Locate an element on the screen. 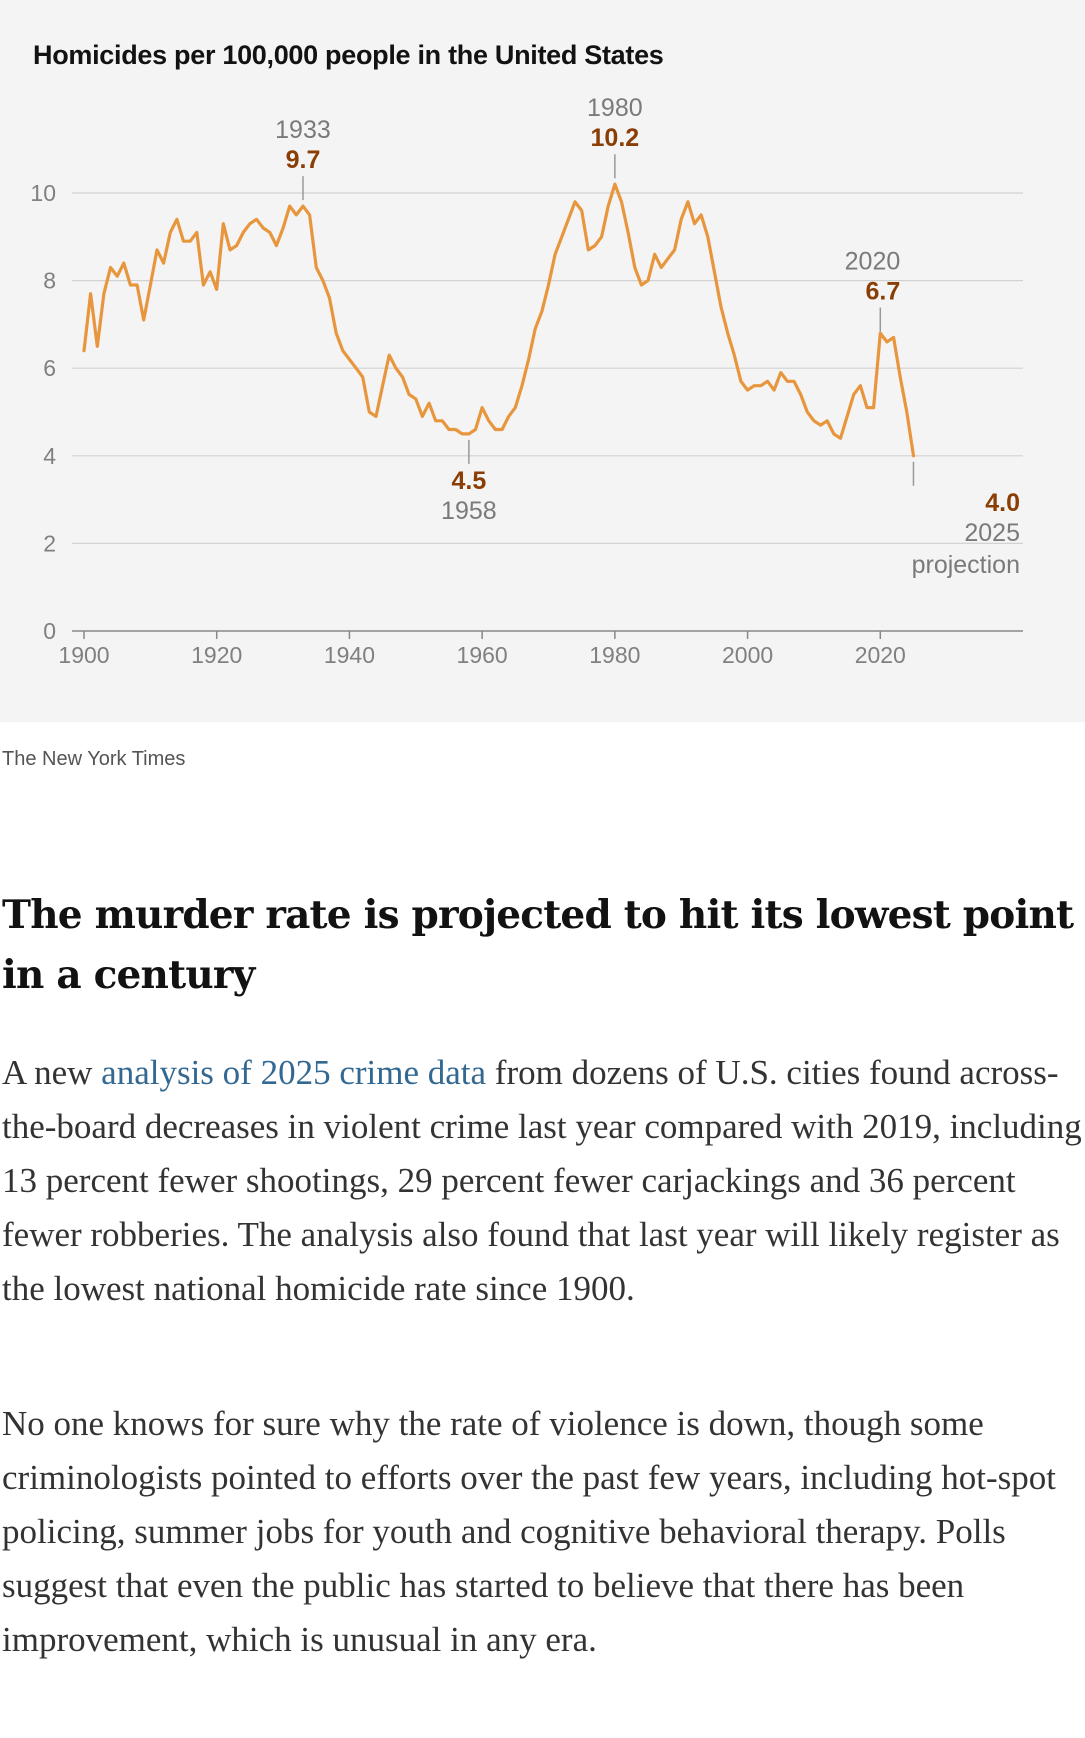 This screenshot has width=1085, height=1738. annotation-year: 1958 is located at coordinates (469, 511).